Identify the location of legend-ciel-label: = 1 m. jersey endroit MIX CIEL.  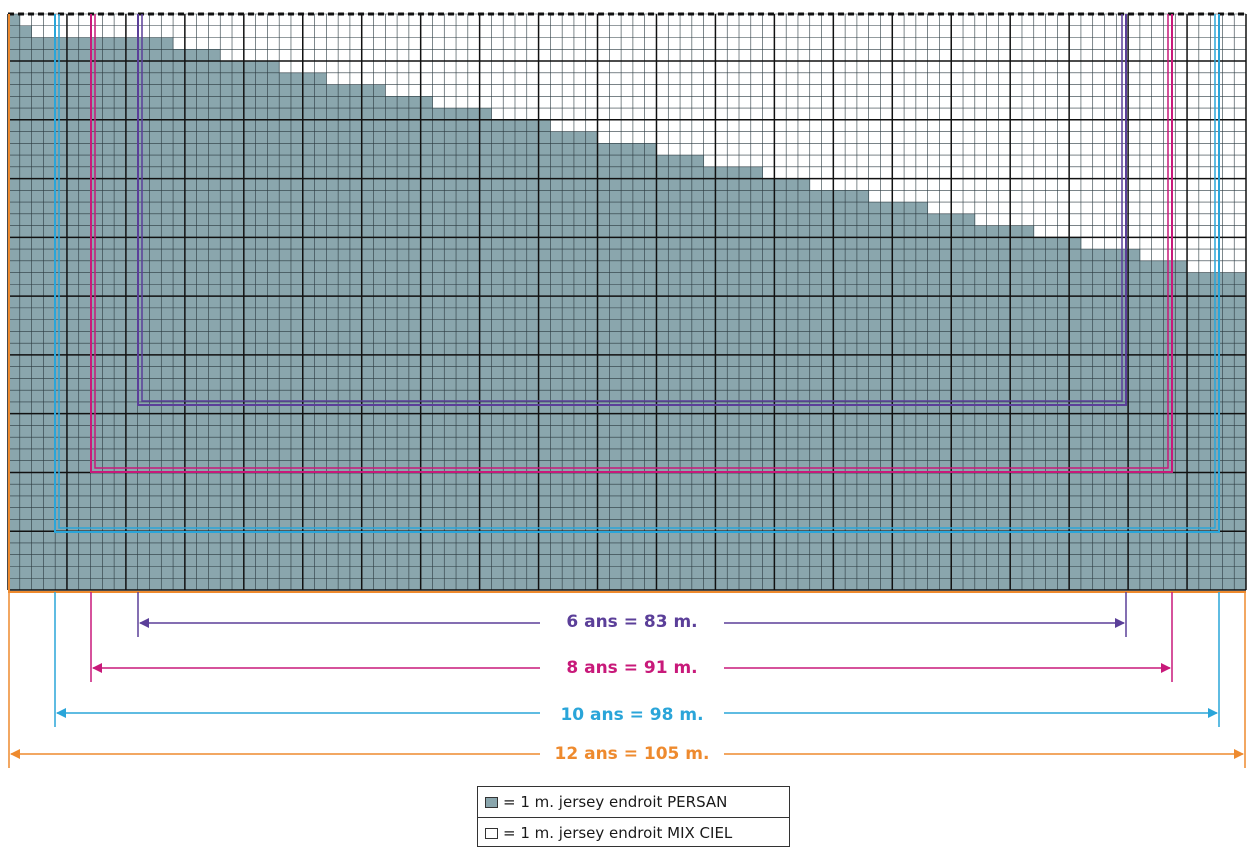
(618, 833).